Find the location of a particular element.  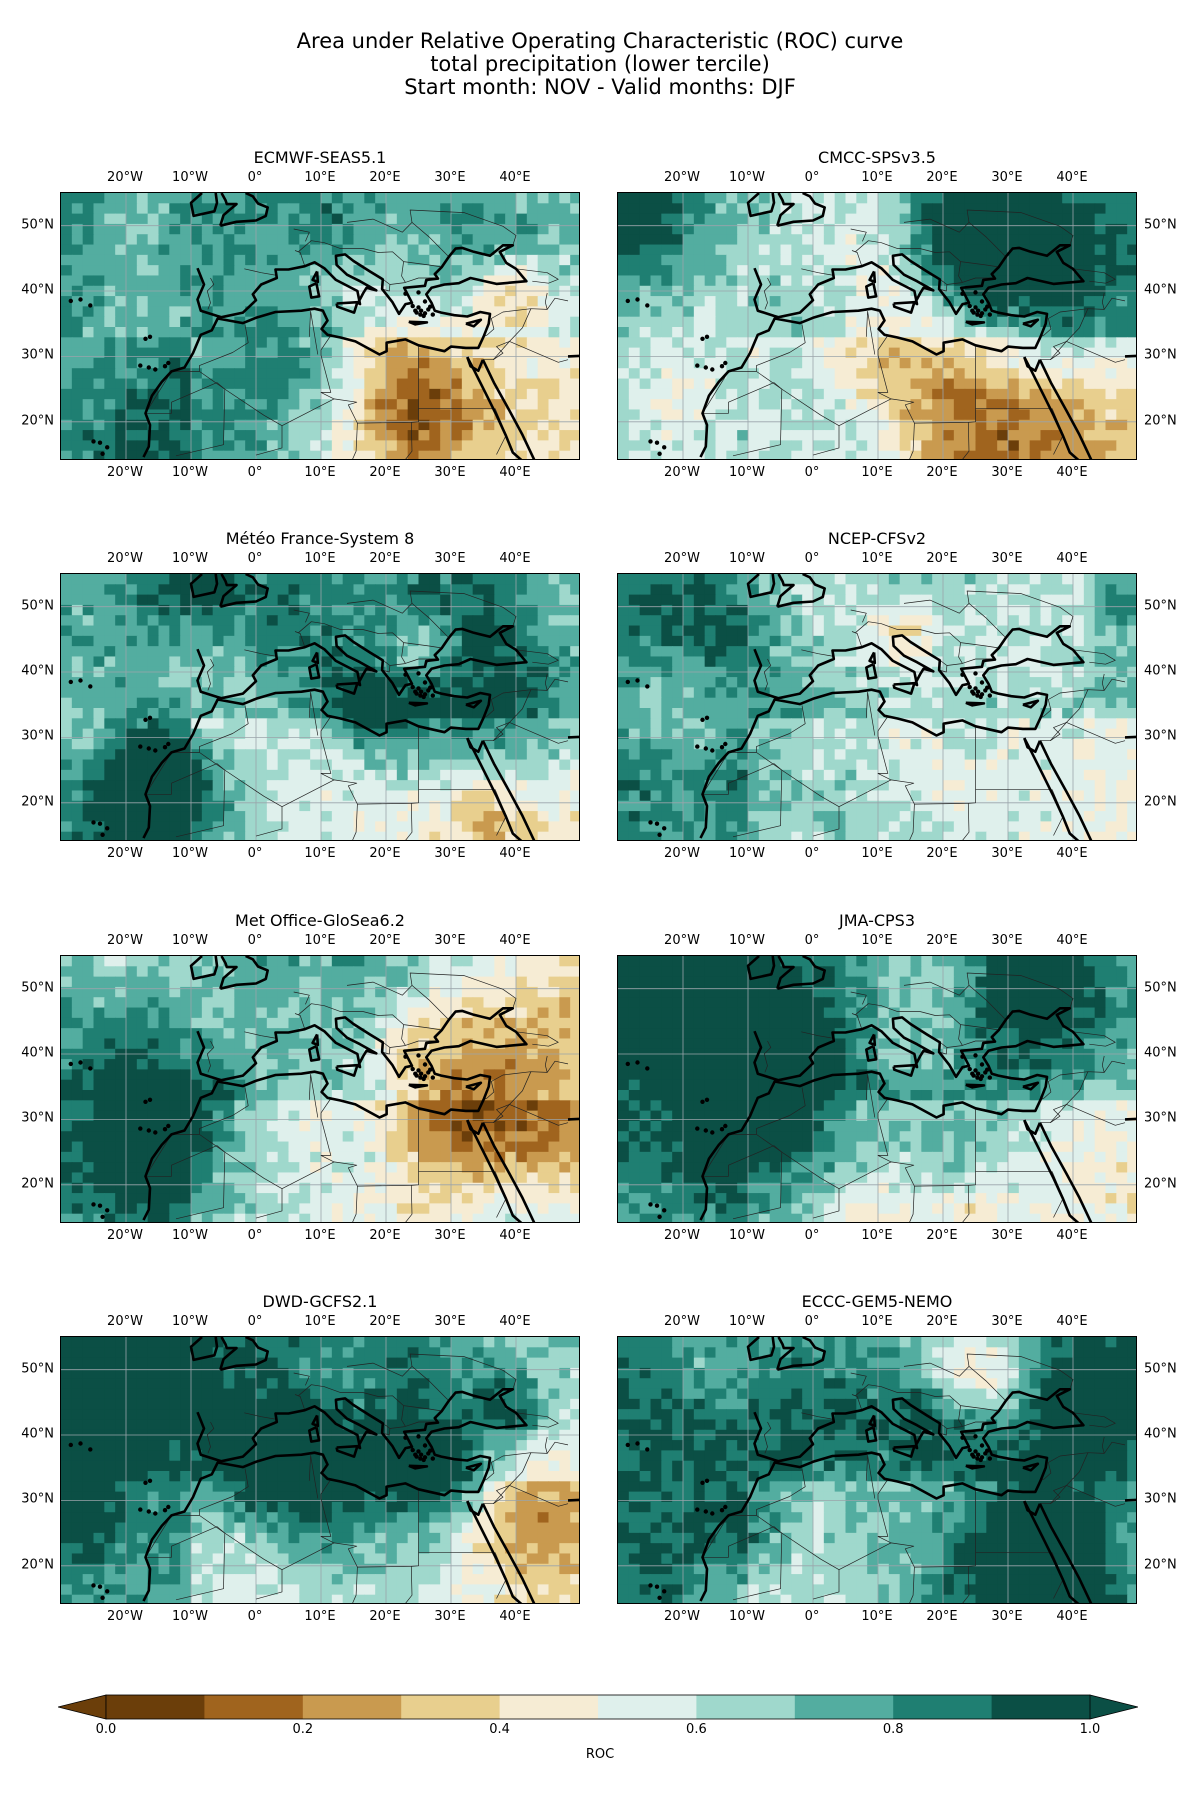

country-border is located at coordinates (817, 272).